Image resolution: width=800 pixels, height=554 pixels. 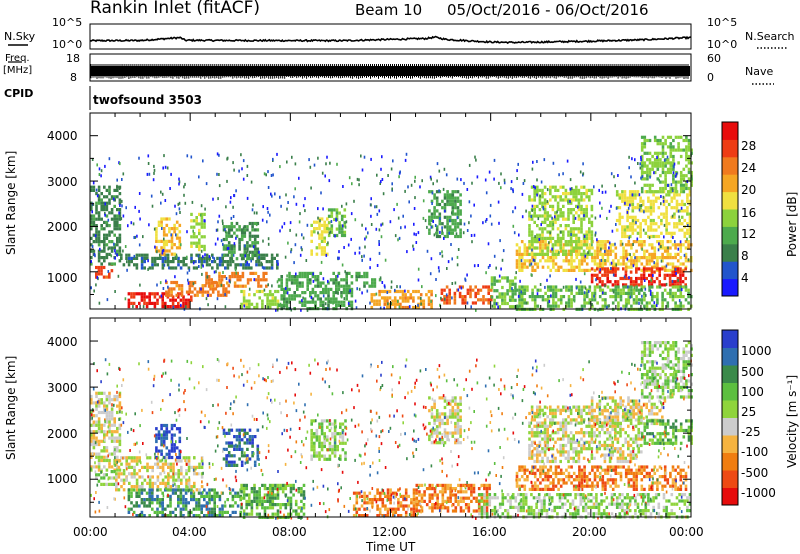 I want to click on vel-cbar-tick-m1000: -1000, so click(x=758, y=493).